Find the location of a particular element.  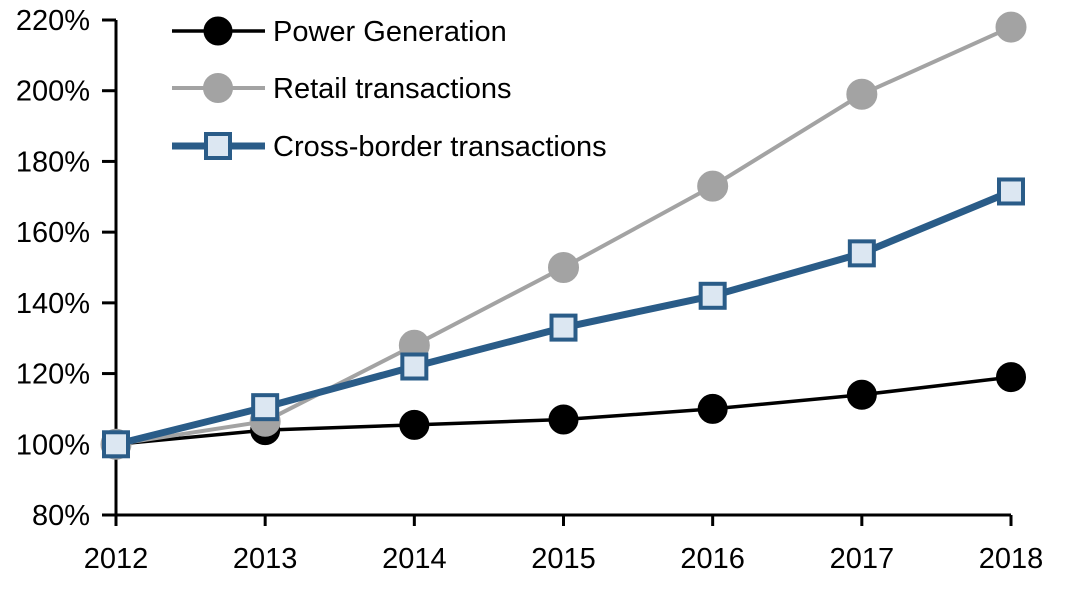

legend-item-cross-border-transactions: Cross-border transactions is located at coordinates (389, 147).